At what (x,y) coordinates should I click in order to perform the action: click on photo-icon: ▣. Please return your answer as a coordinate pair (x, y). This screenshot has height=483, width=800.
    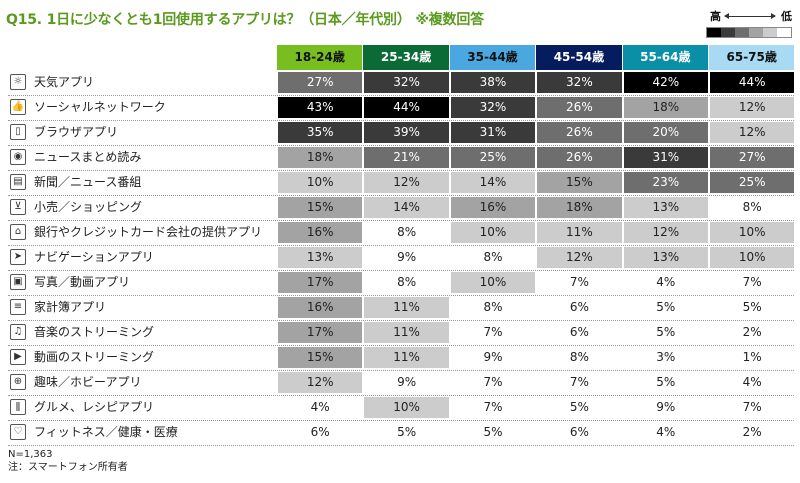
    Looking at the image, I should click on (18, 282).